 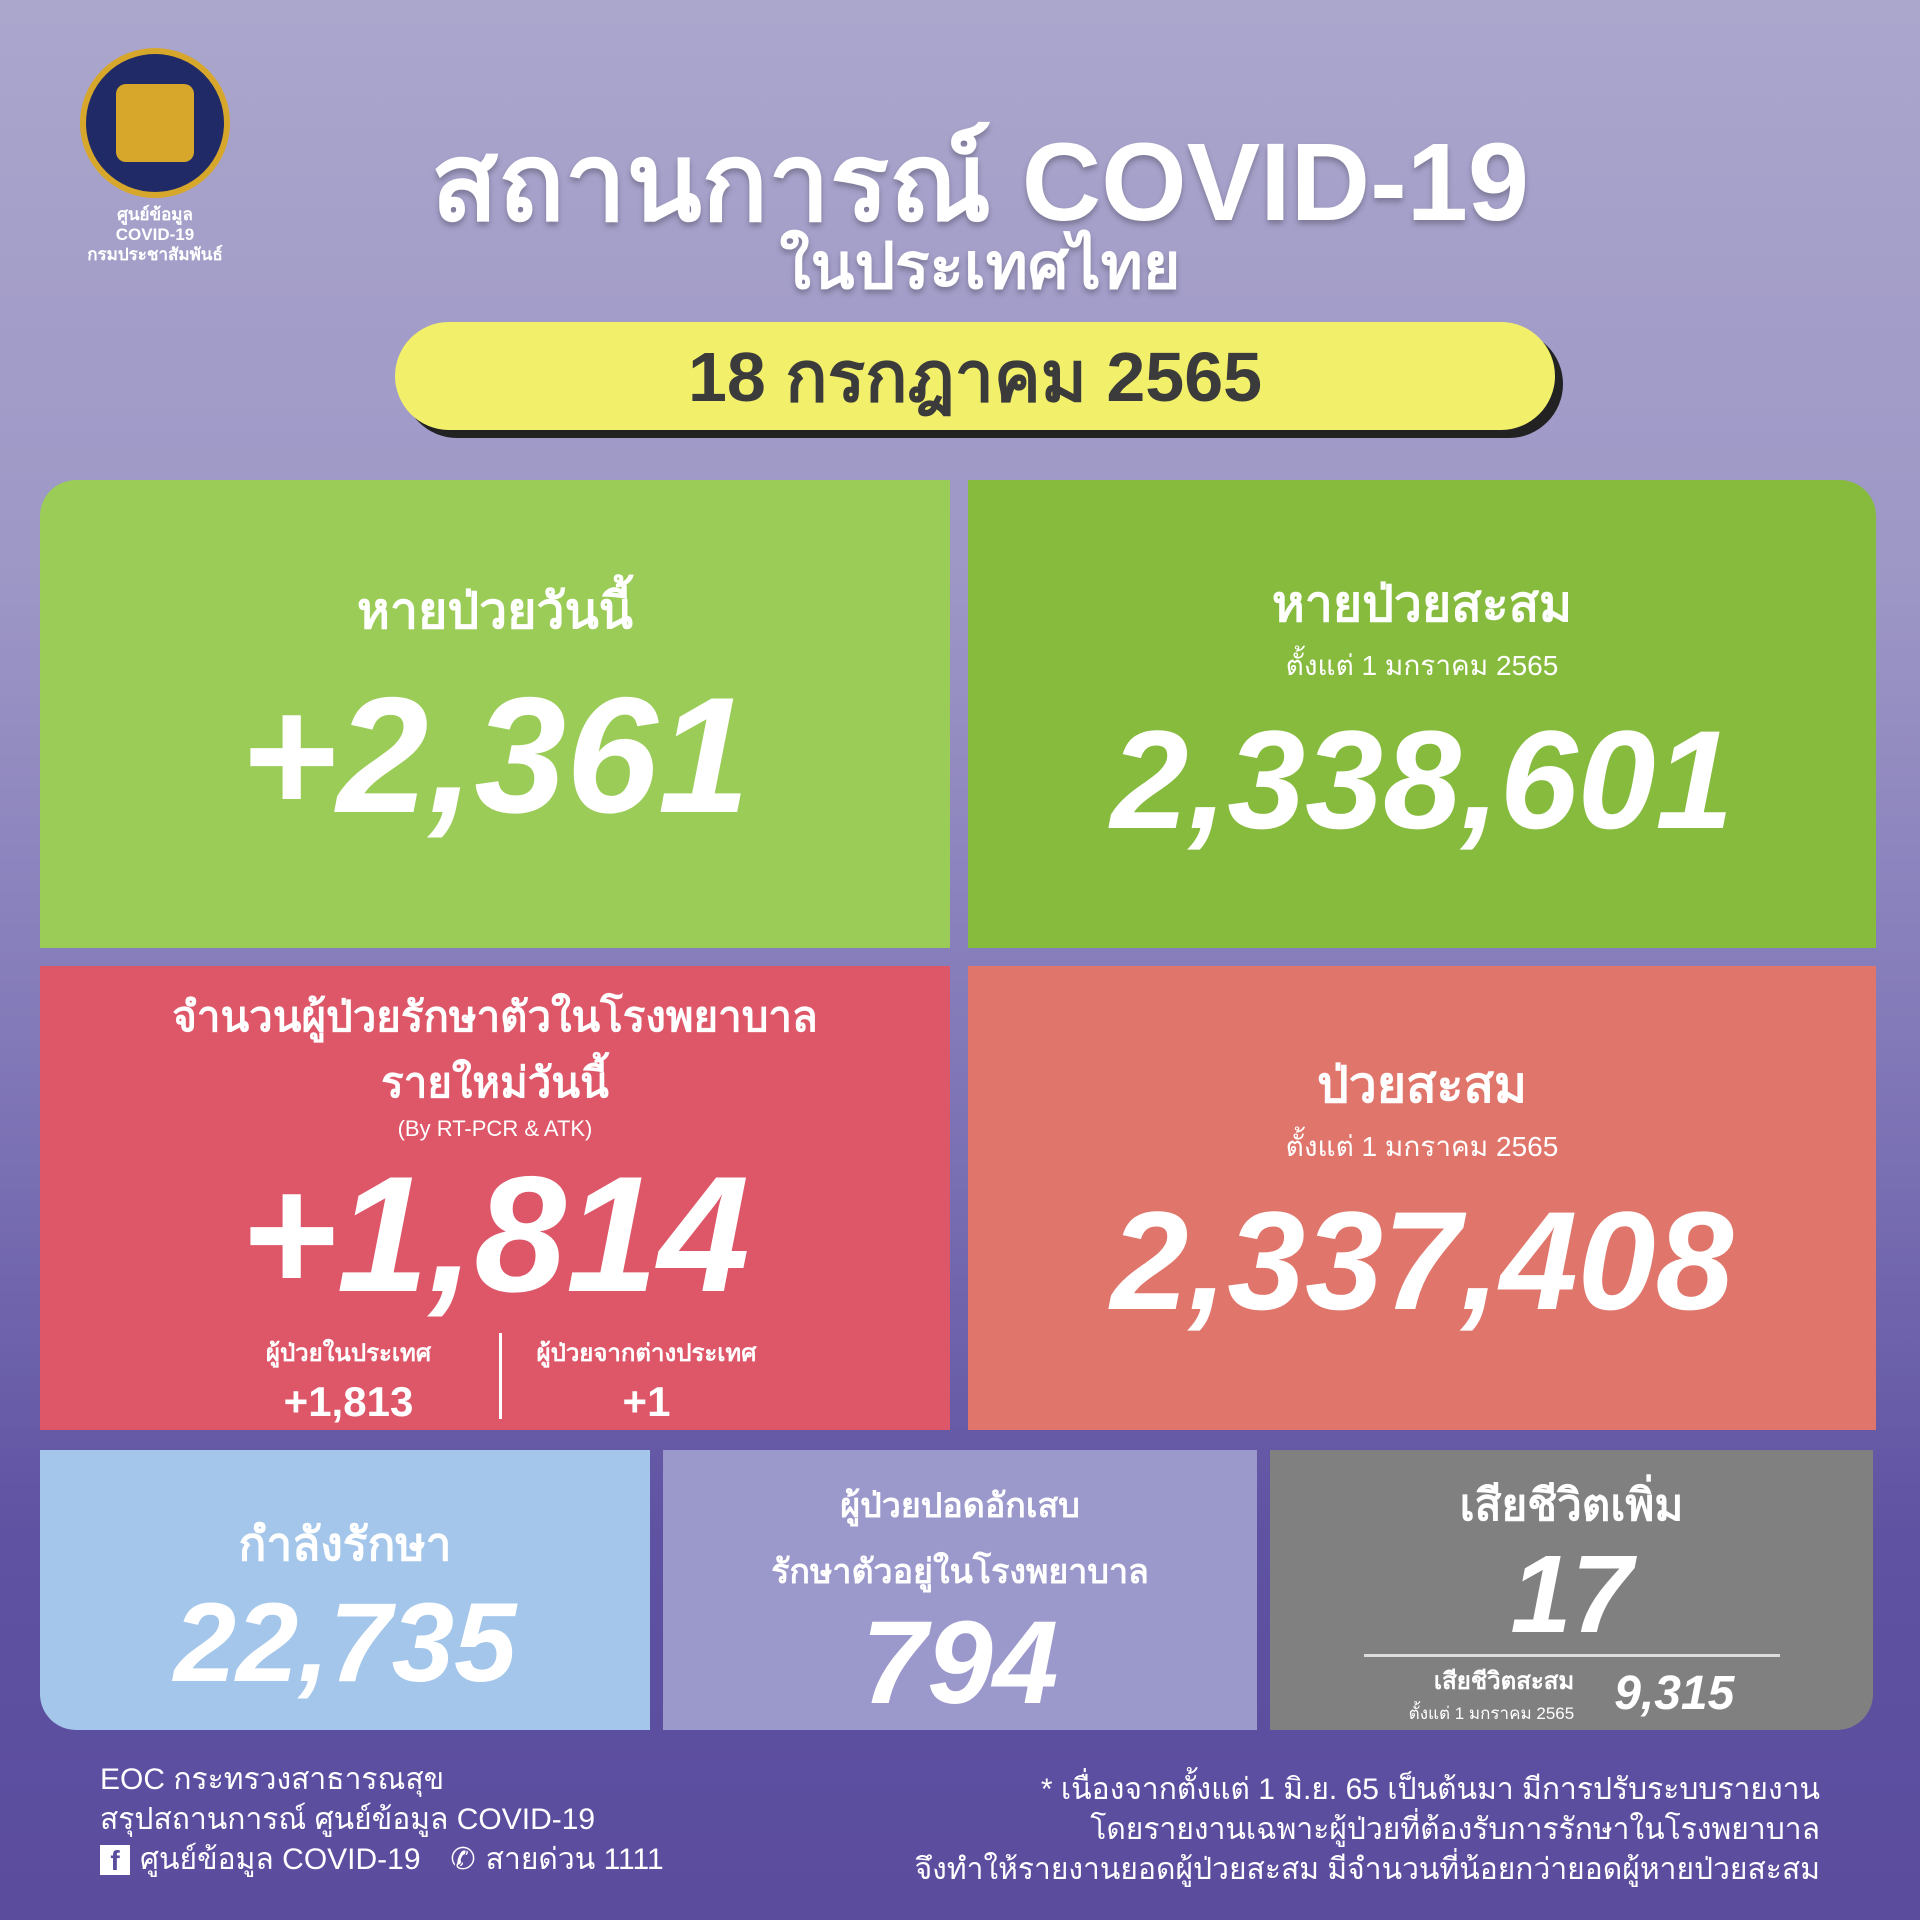 What do you see at coordinates (646, 1401) in the screenshot?
I see `imported-value: +1` at bounding box center [646, 1401].